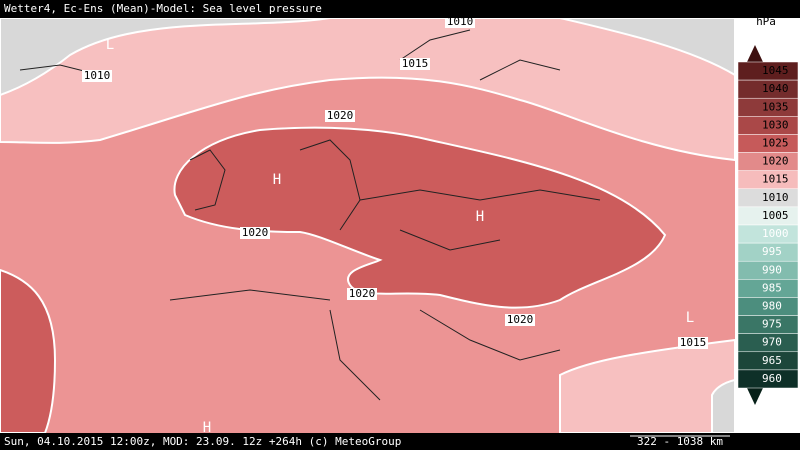  What do you see at coordinates (400, 9) in the screenshot?
I see `title-bar` at bounding box center [400, 9].